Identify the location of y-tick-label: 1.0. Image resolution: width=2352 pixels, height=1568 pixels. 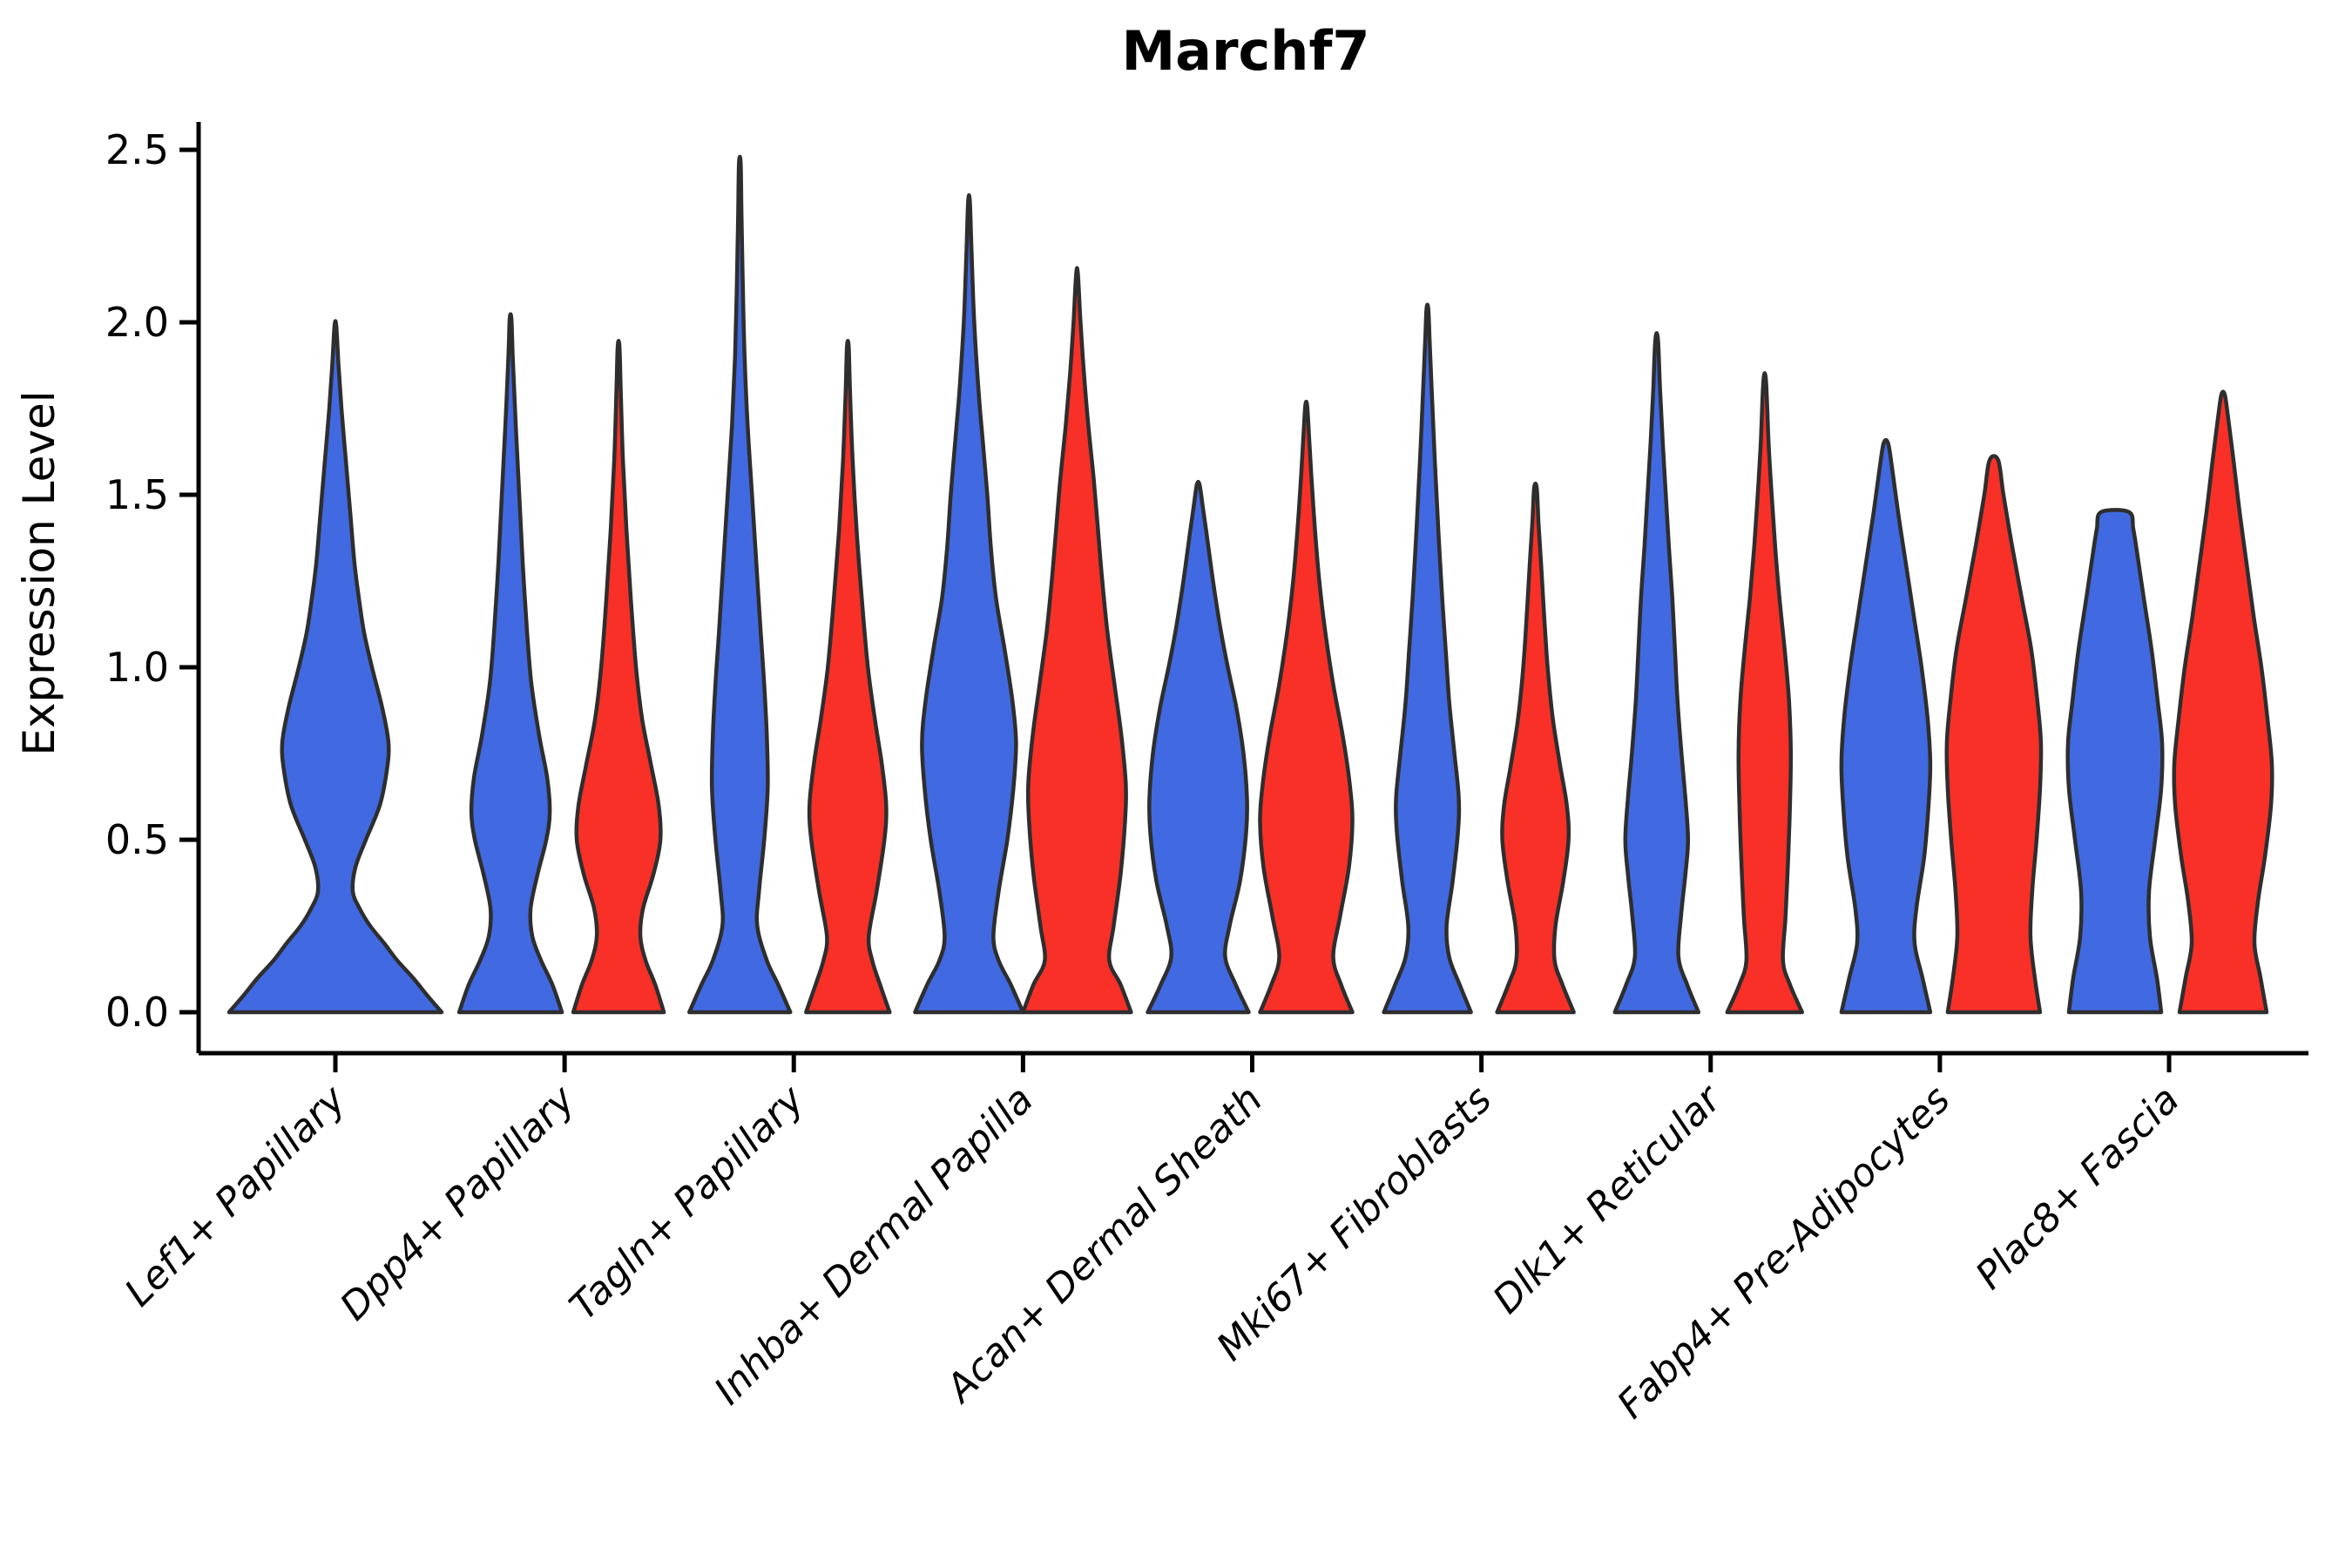
(137, 667).